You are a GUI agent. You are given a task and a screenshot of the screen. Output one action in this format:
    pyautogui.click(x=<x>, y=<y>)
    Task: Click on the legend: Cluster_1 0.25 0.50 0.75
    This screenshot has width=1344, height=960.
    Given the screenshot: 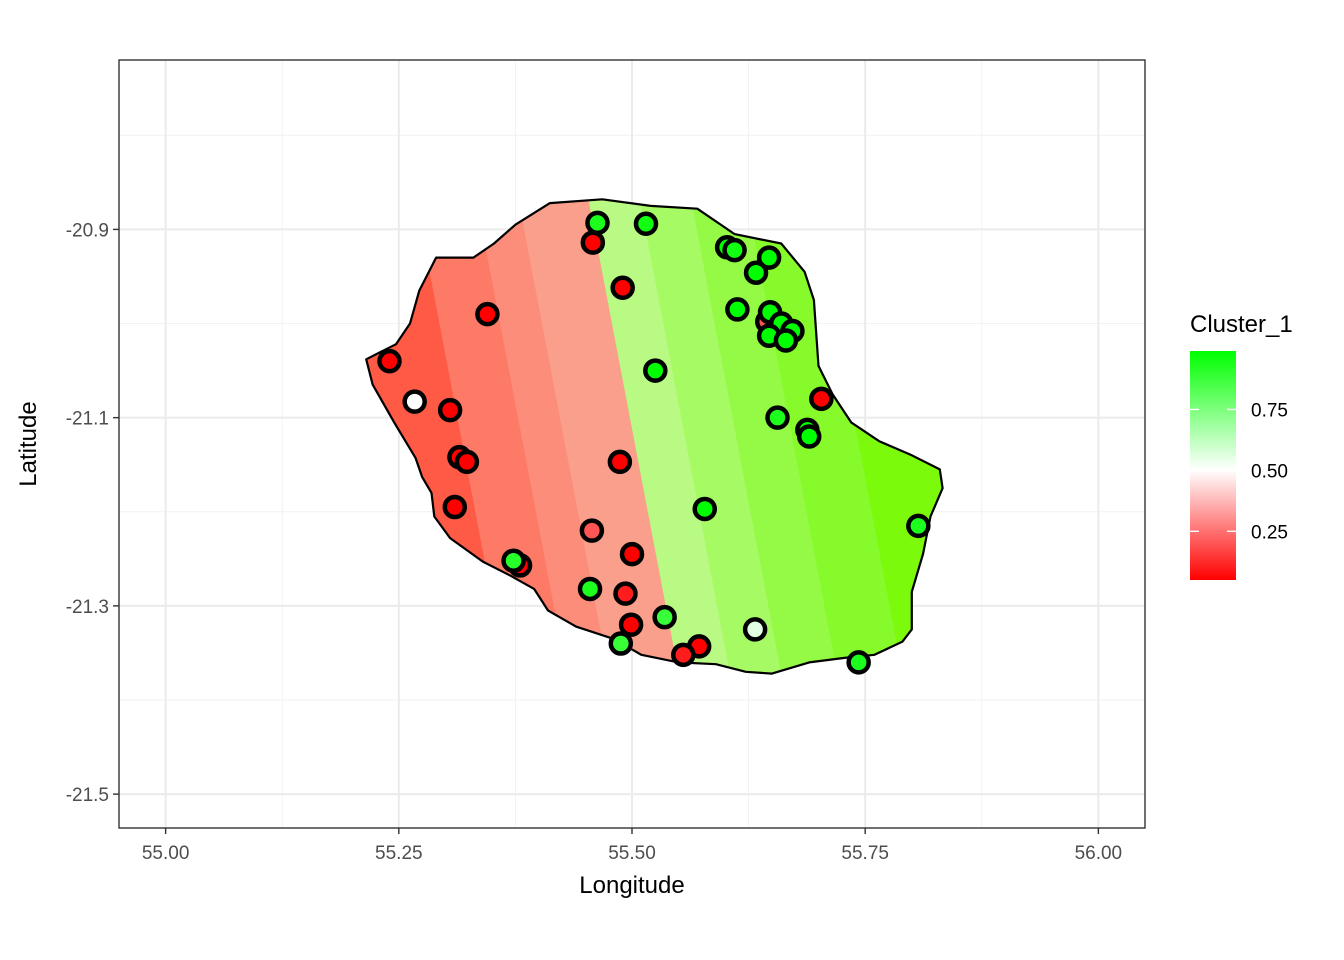 What is the action you would take?
    pyautogui.click(x=1241, y=445)
    